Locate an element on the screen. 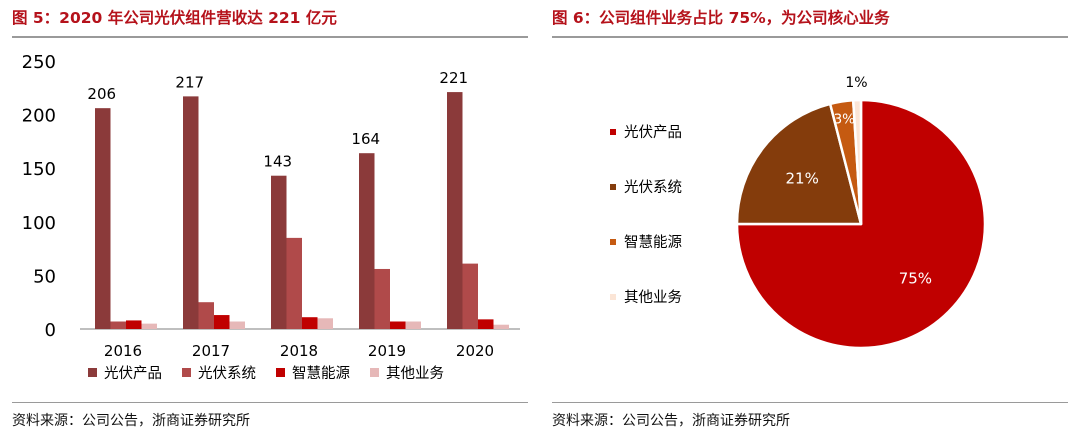  y-tick-label: 150 is located at coordinates (39, 169).